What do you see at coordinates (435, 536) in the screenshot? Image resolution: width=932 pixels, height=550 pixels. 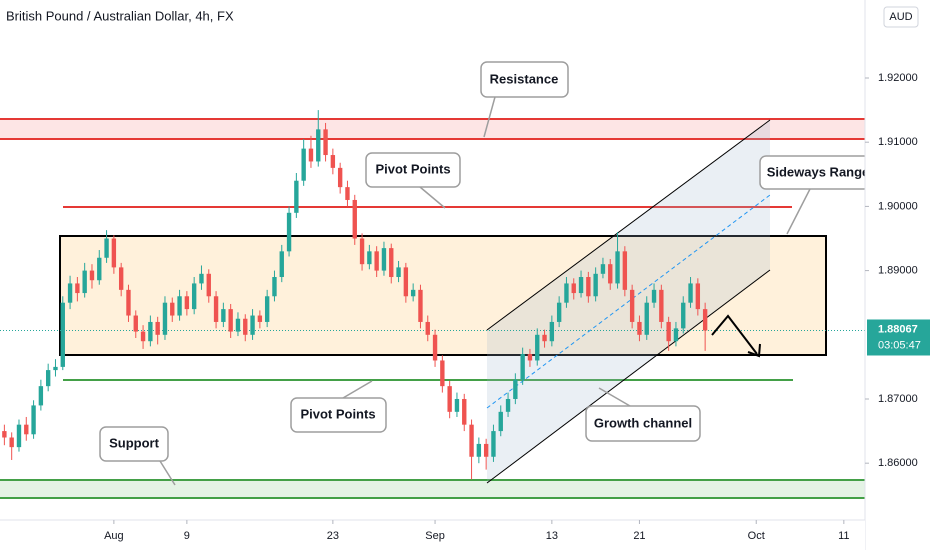 I see `x-tick-label: Sep` at bounding box center [435, 536].